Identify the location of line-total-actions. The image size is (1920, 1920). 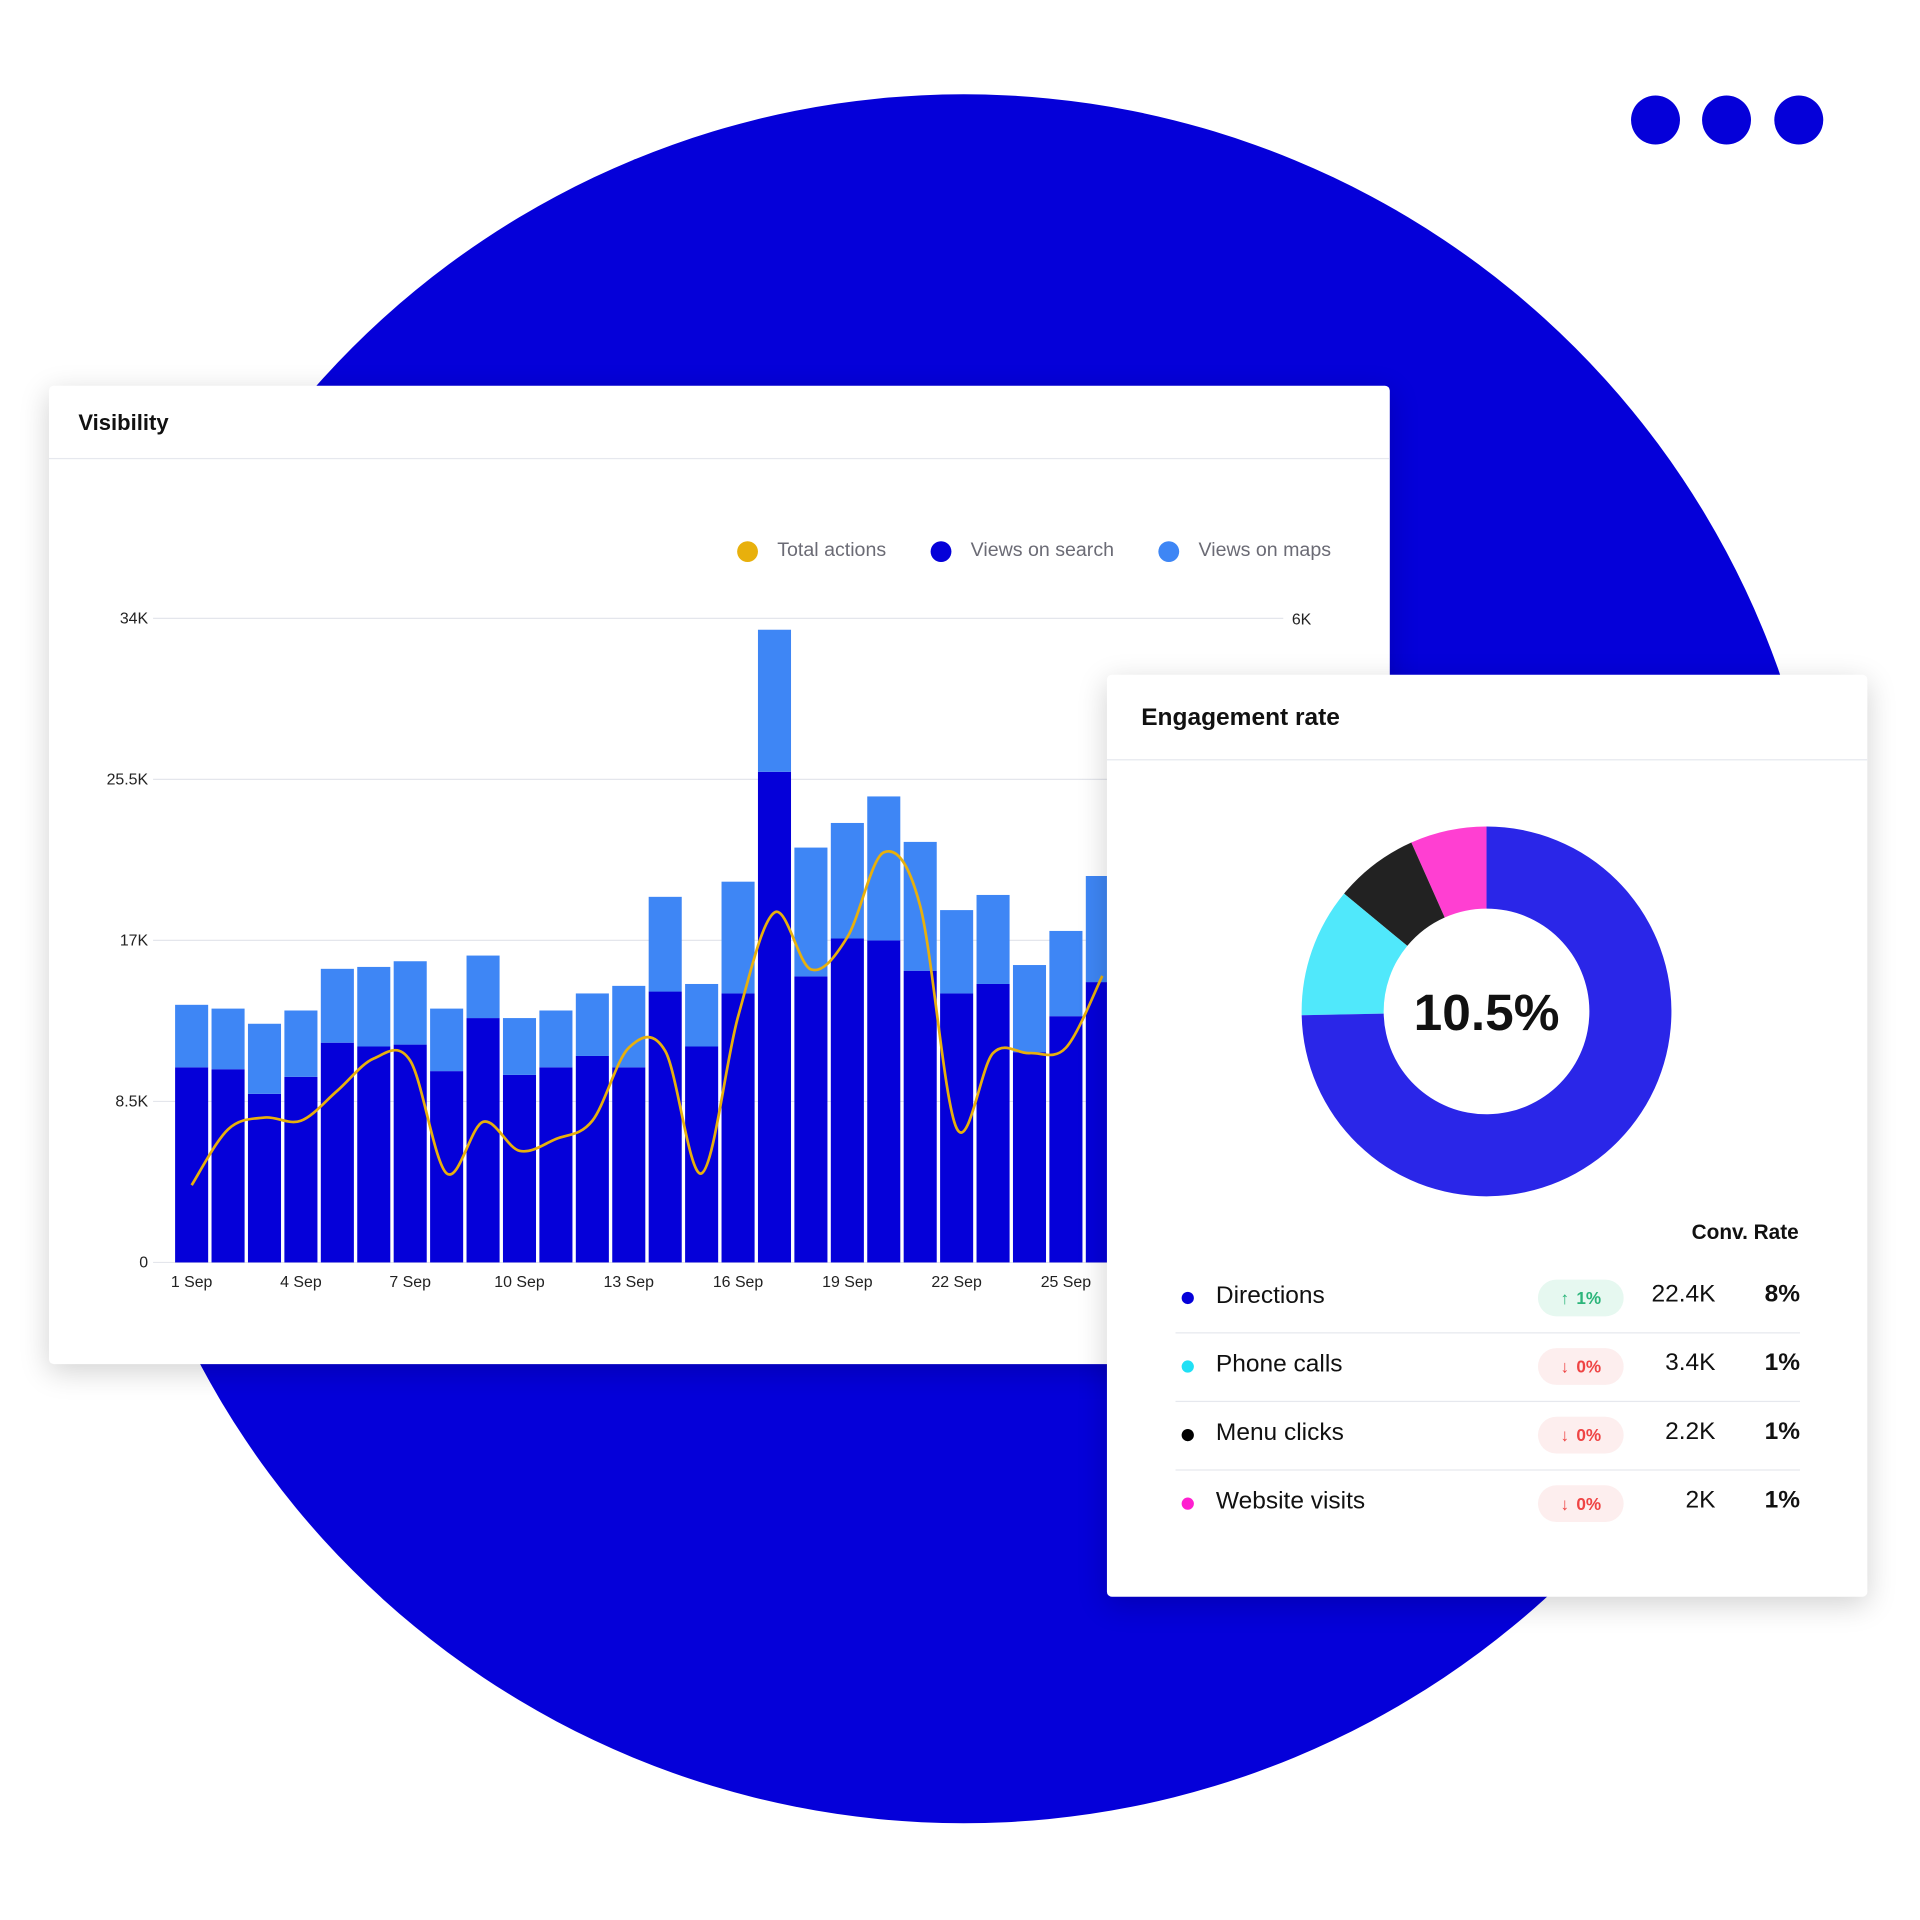
(647, 1018).